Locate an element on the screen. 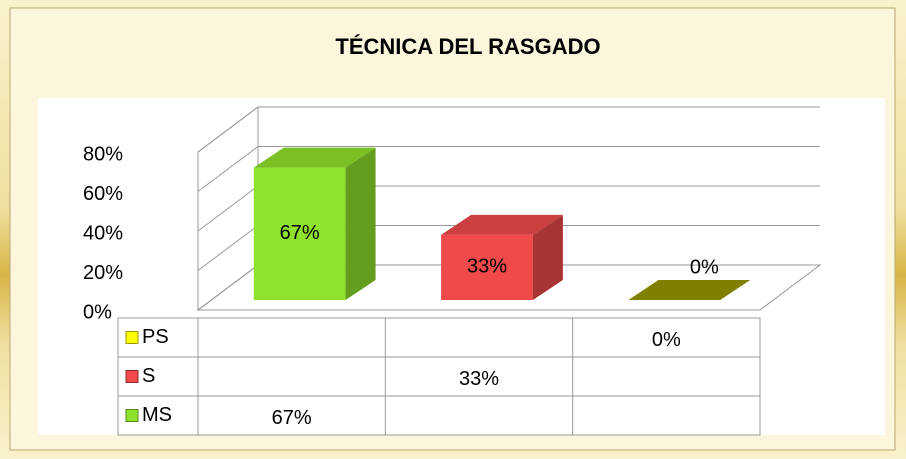  table-cell: 0% is located at coordinates (666, 340).